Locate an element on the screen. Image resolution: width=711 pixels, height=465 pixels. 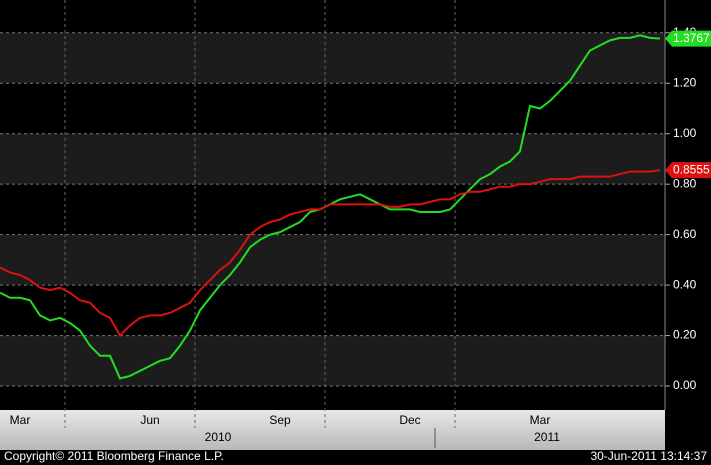
y-tick-label: 0.20 is located at coordinates (685, 335).